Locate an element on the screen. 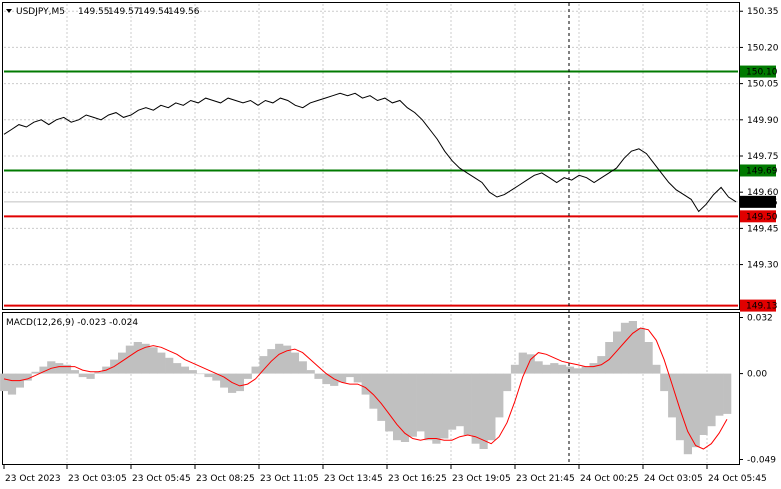  macd-tick-label: 0.032 is located at coordinates (760, 319).